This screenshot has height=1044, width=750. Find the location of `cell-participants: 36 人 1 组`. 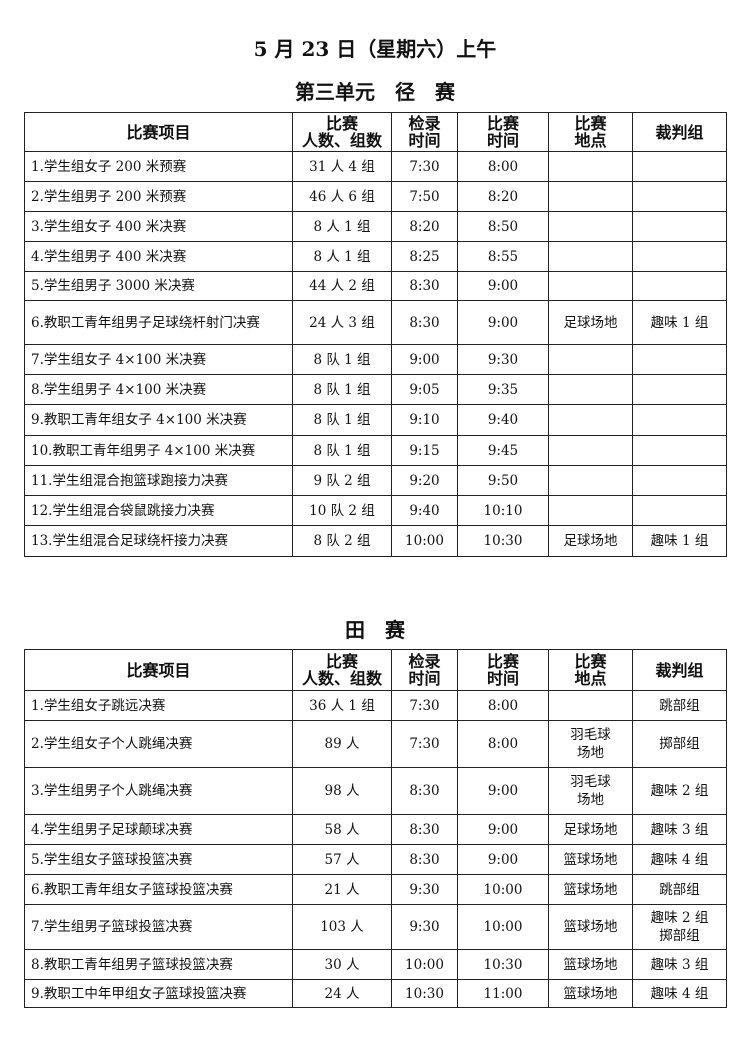

cell-participants: 36 人 1 组 is located at coordinates (342, 705).